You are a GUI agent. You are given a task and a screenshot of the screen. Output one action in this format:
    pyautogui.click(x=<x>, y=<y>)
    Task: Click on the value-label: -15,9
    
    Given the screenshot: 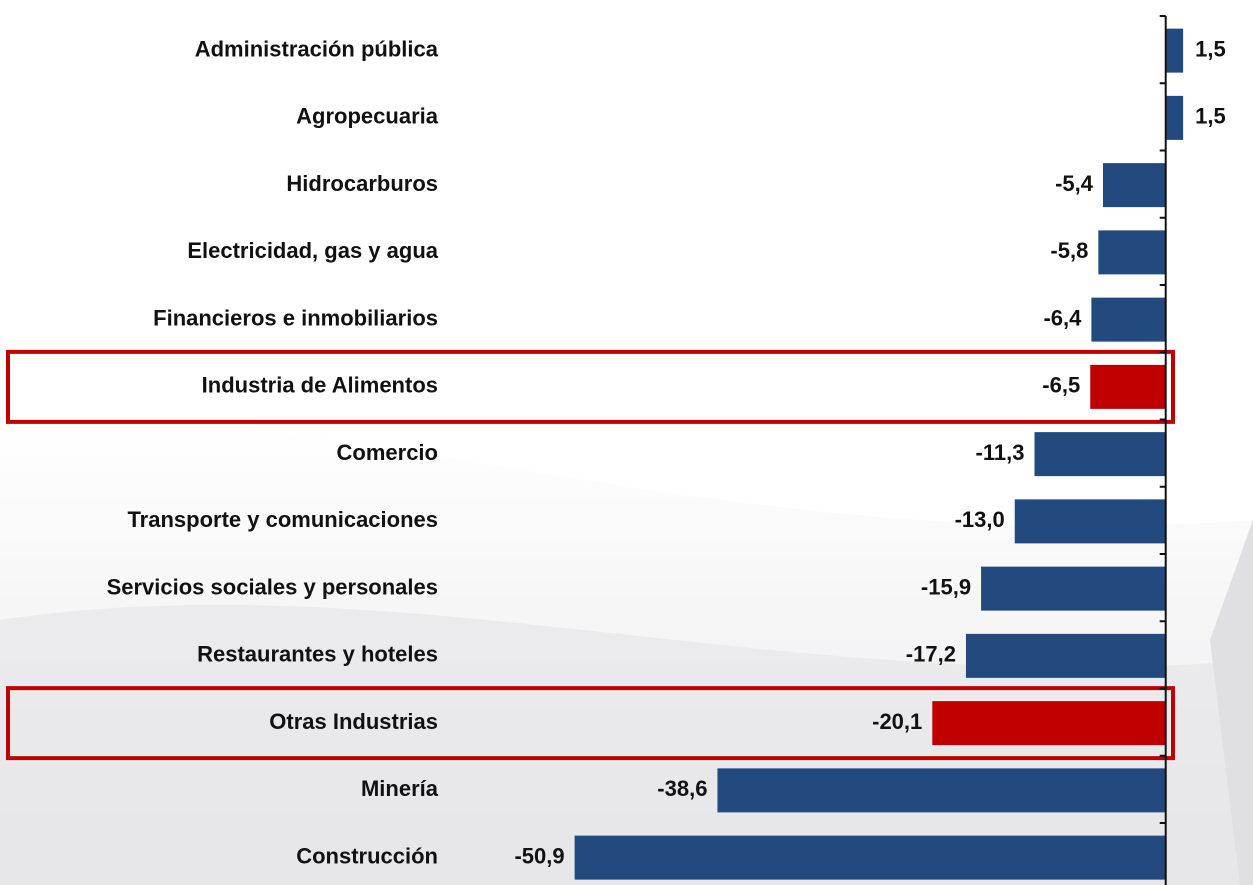 What is the action you would take?
    pyautogui.click(x=946, y=586)
    